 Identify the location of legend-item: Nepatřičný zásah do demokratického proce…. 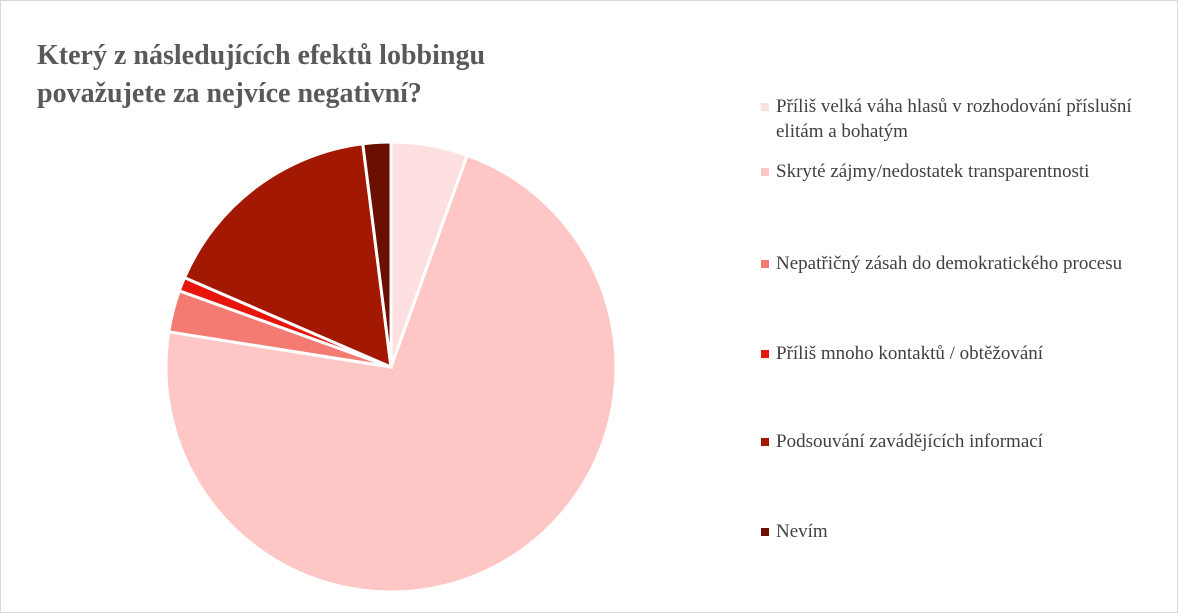
(953, 263).